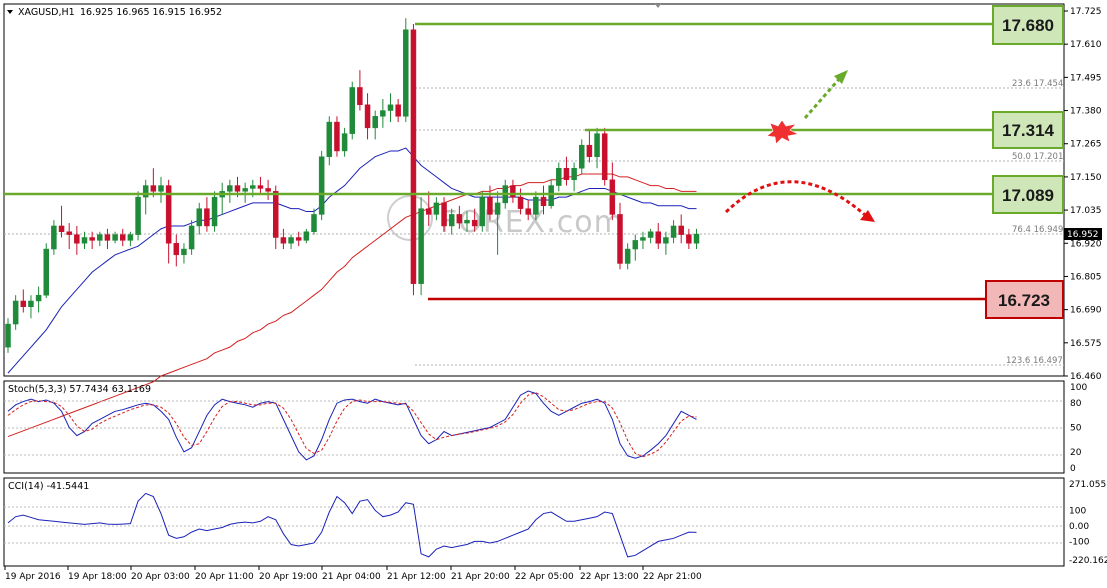 This screenshot has width=1107, height=588. What do you see at coordinates (1086, 344) in the screenshot?
I see `price-tick-label: 16.575` at bounding box center [1086, 344].